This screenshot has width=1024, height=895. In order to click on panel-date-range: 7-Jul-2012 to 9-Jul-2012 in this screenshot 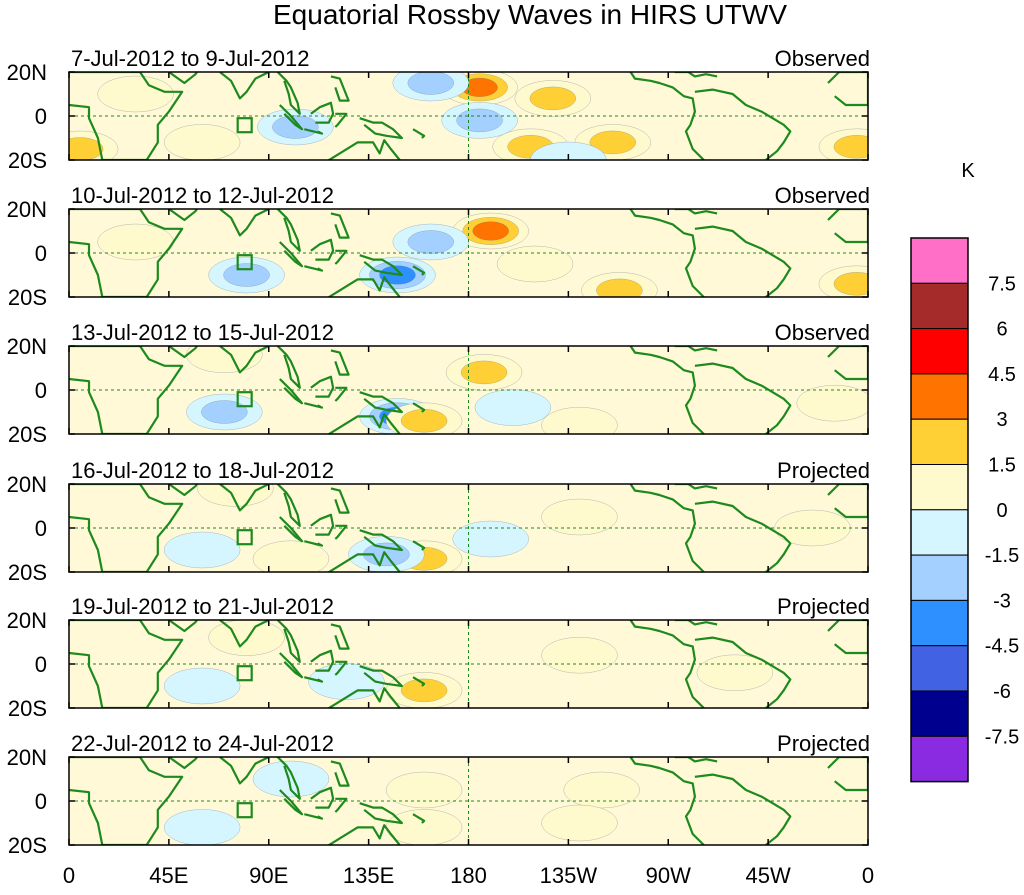, I will do `click(190, 58)`.